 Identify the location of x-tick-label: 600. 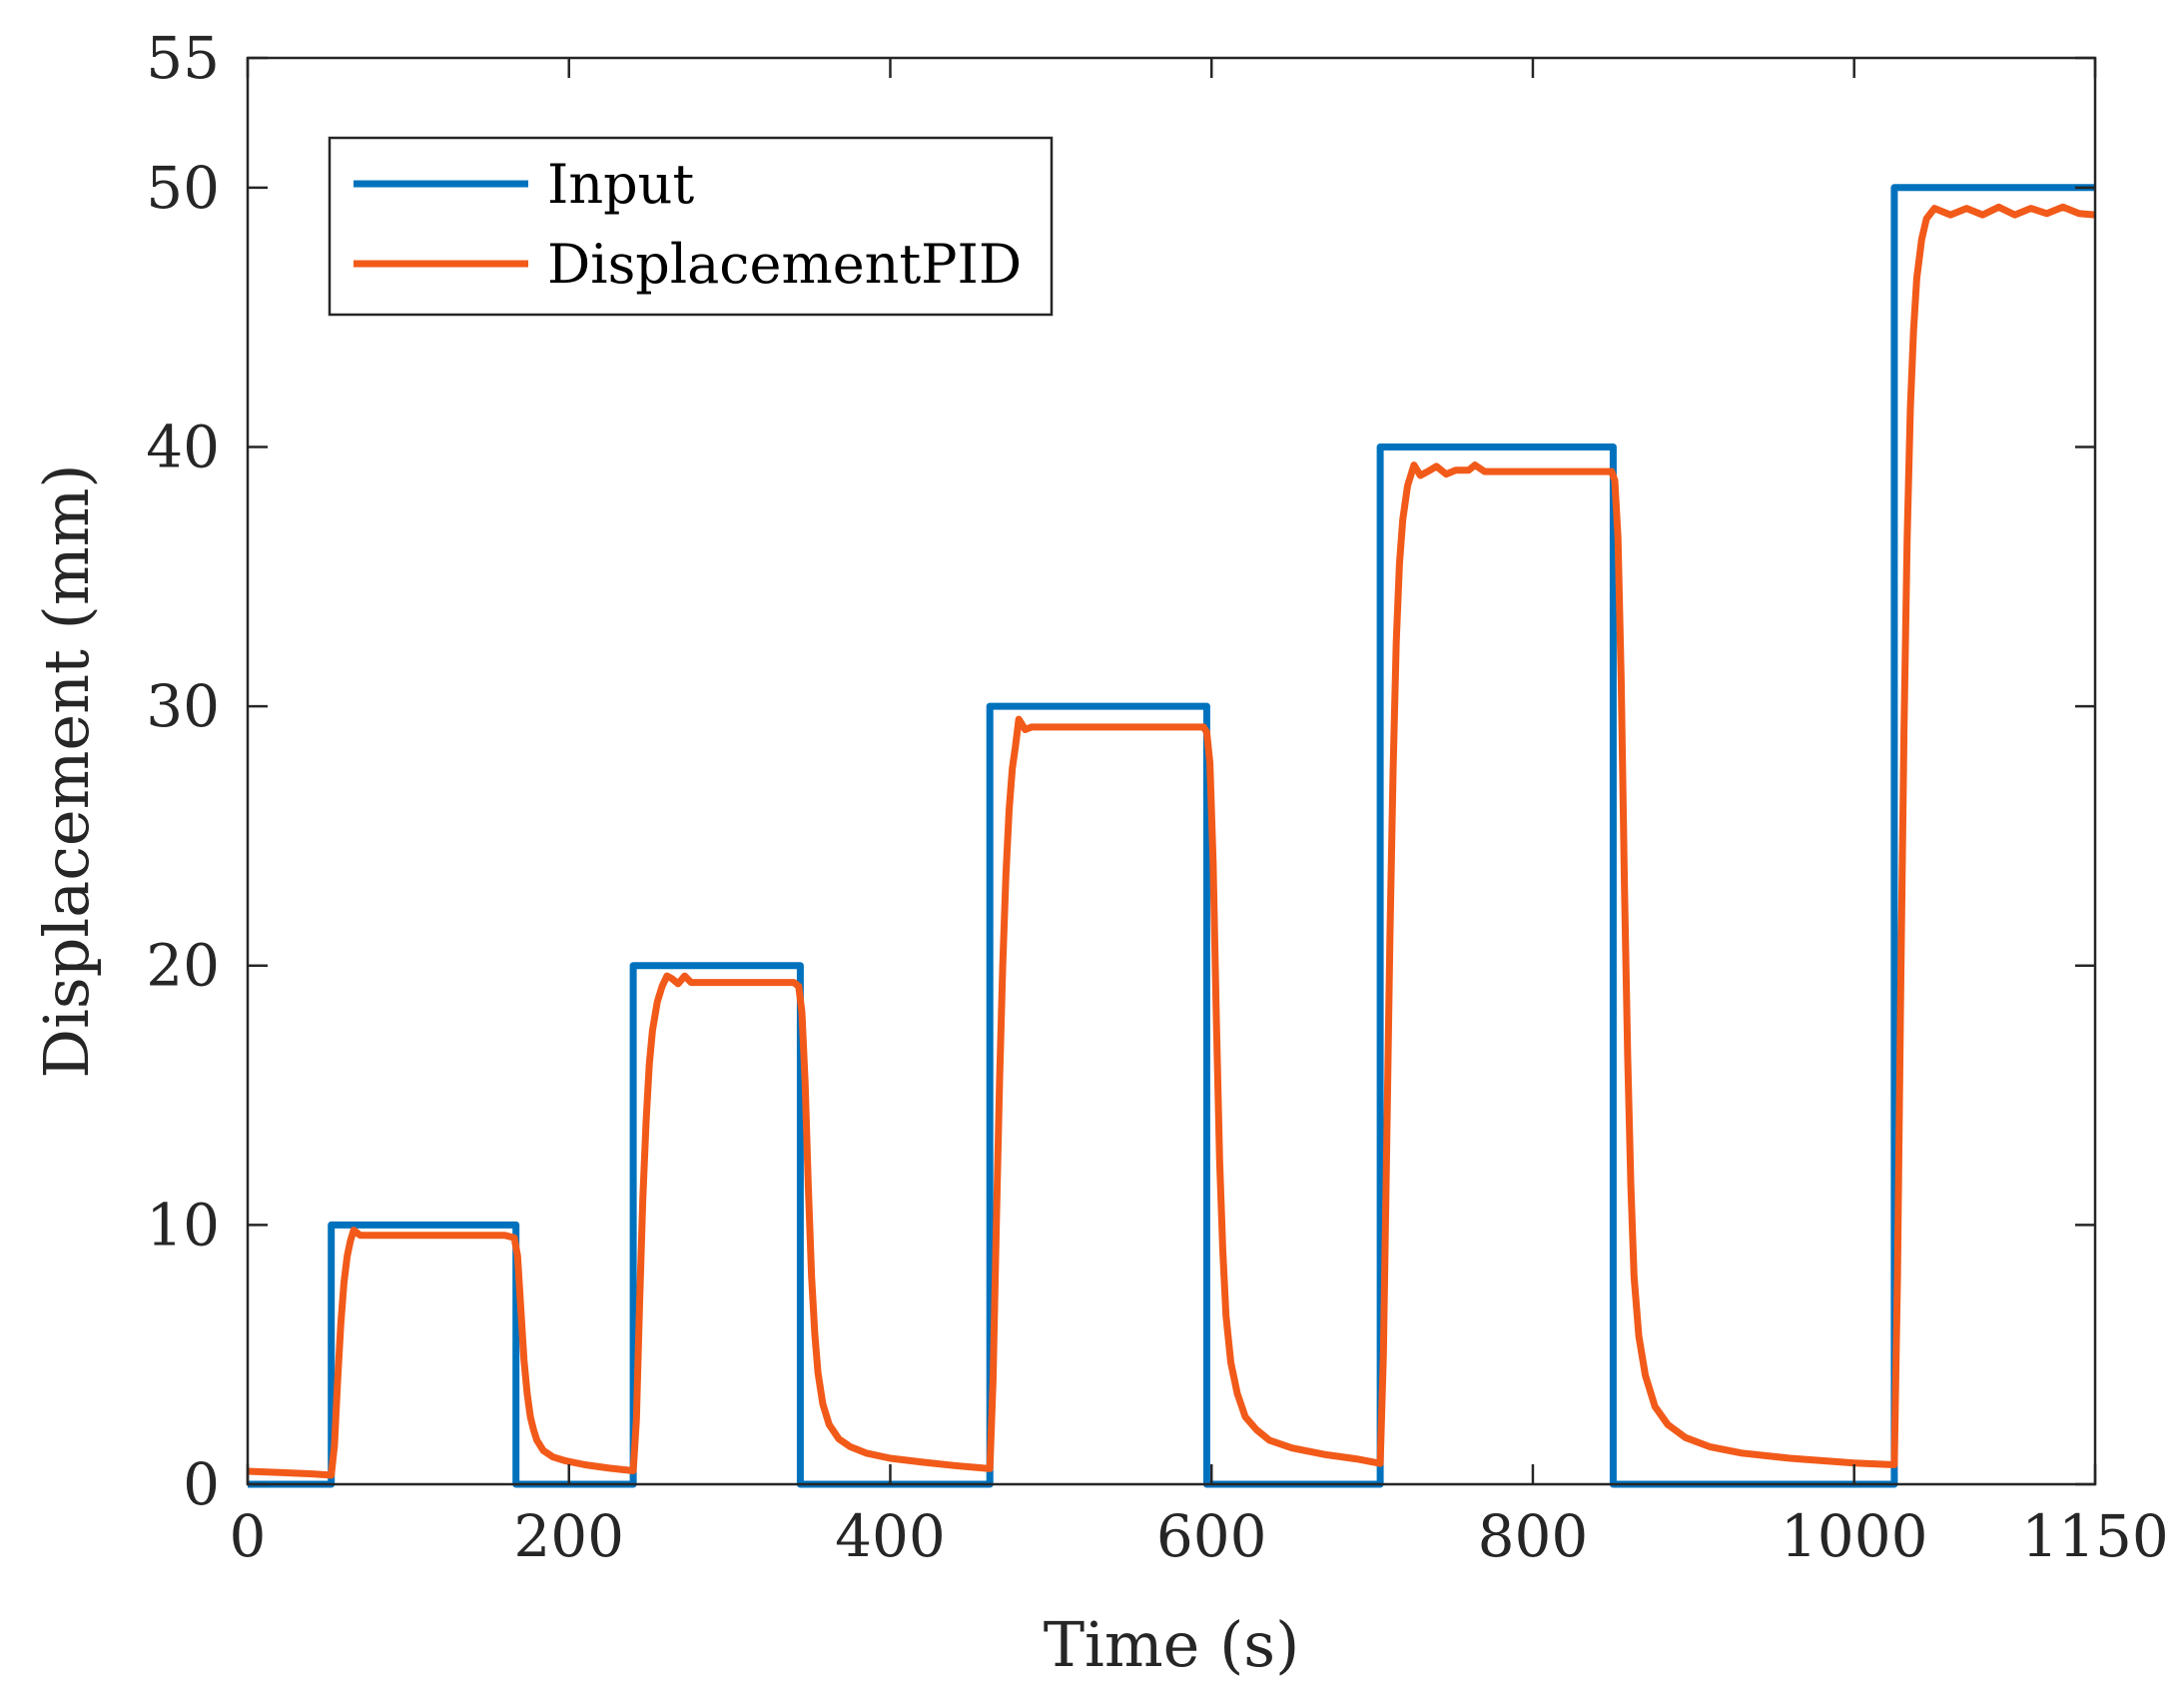
(1211, 1536).